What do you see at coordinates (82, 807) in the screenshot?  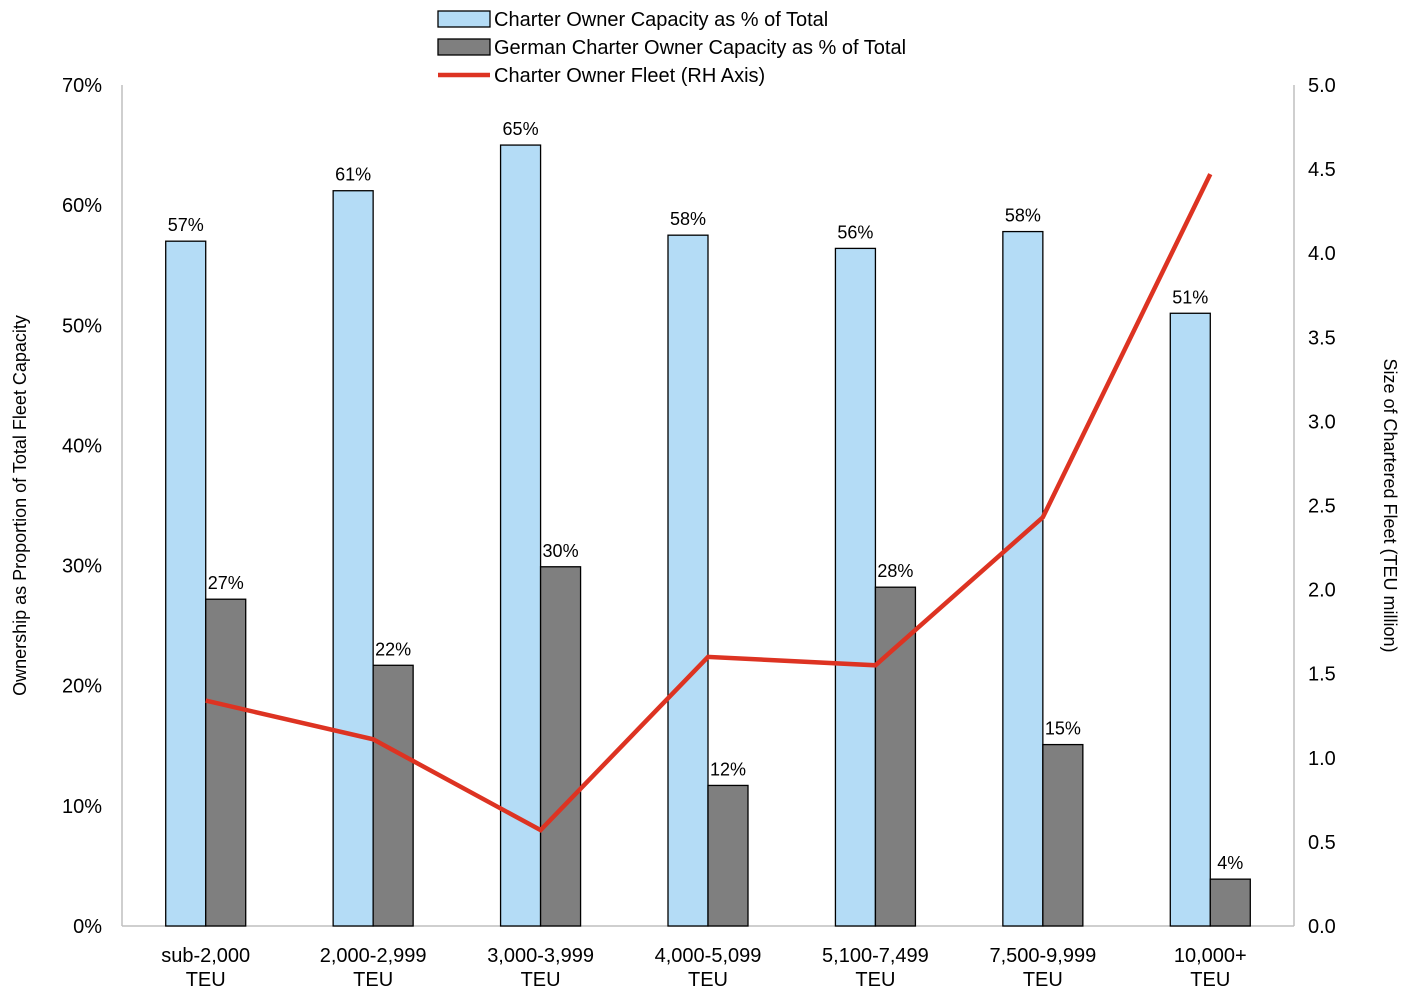 I see `left-tick-label: 10%` at bounding box center [82, 807].